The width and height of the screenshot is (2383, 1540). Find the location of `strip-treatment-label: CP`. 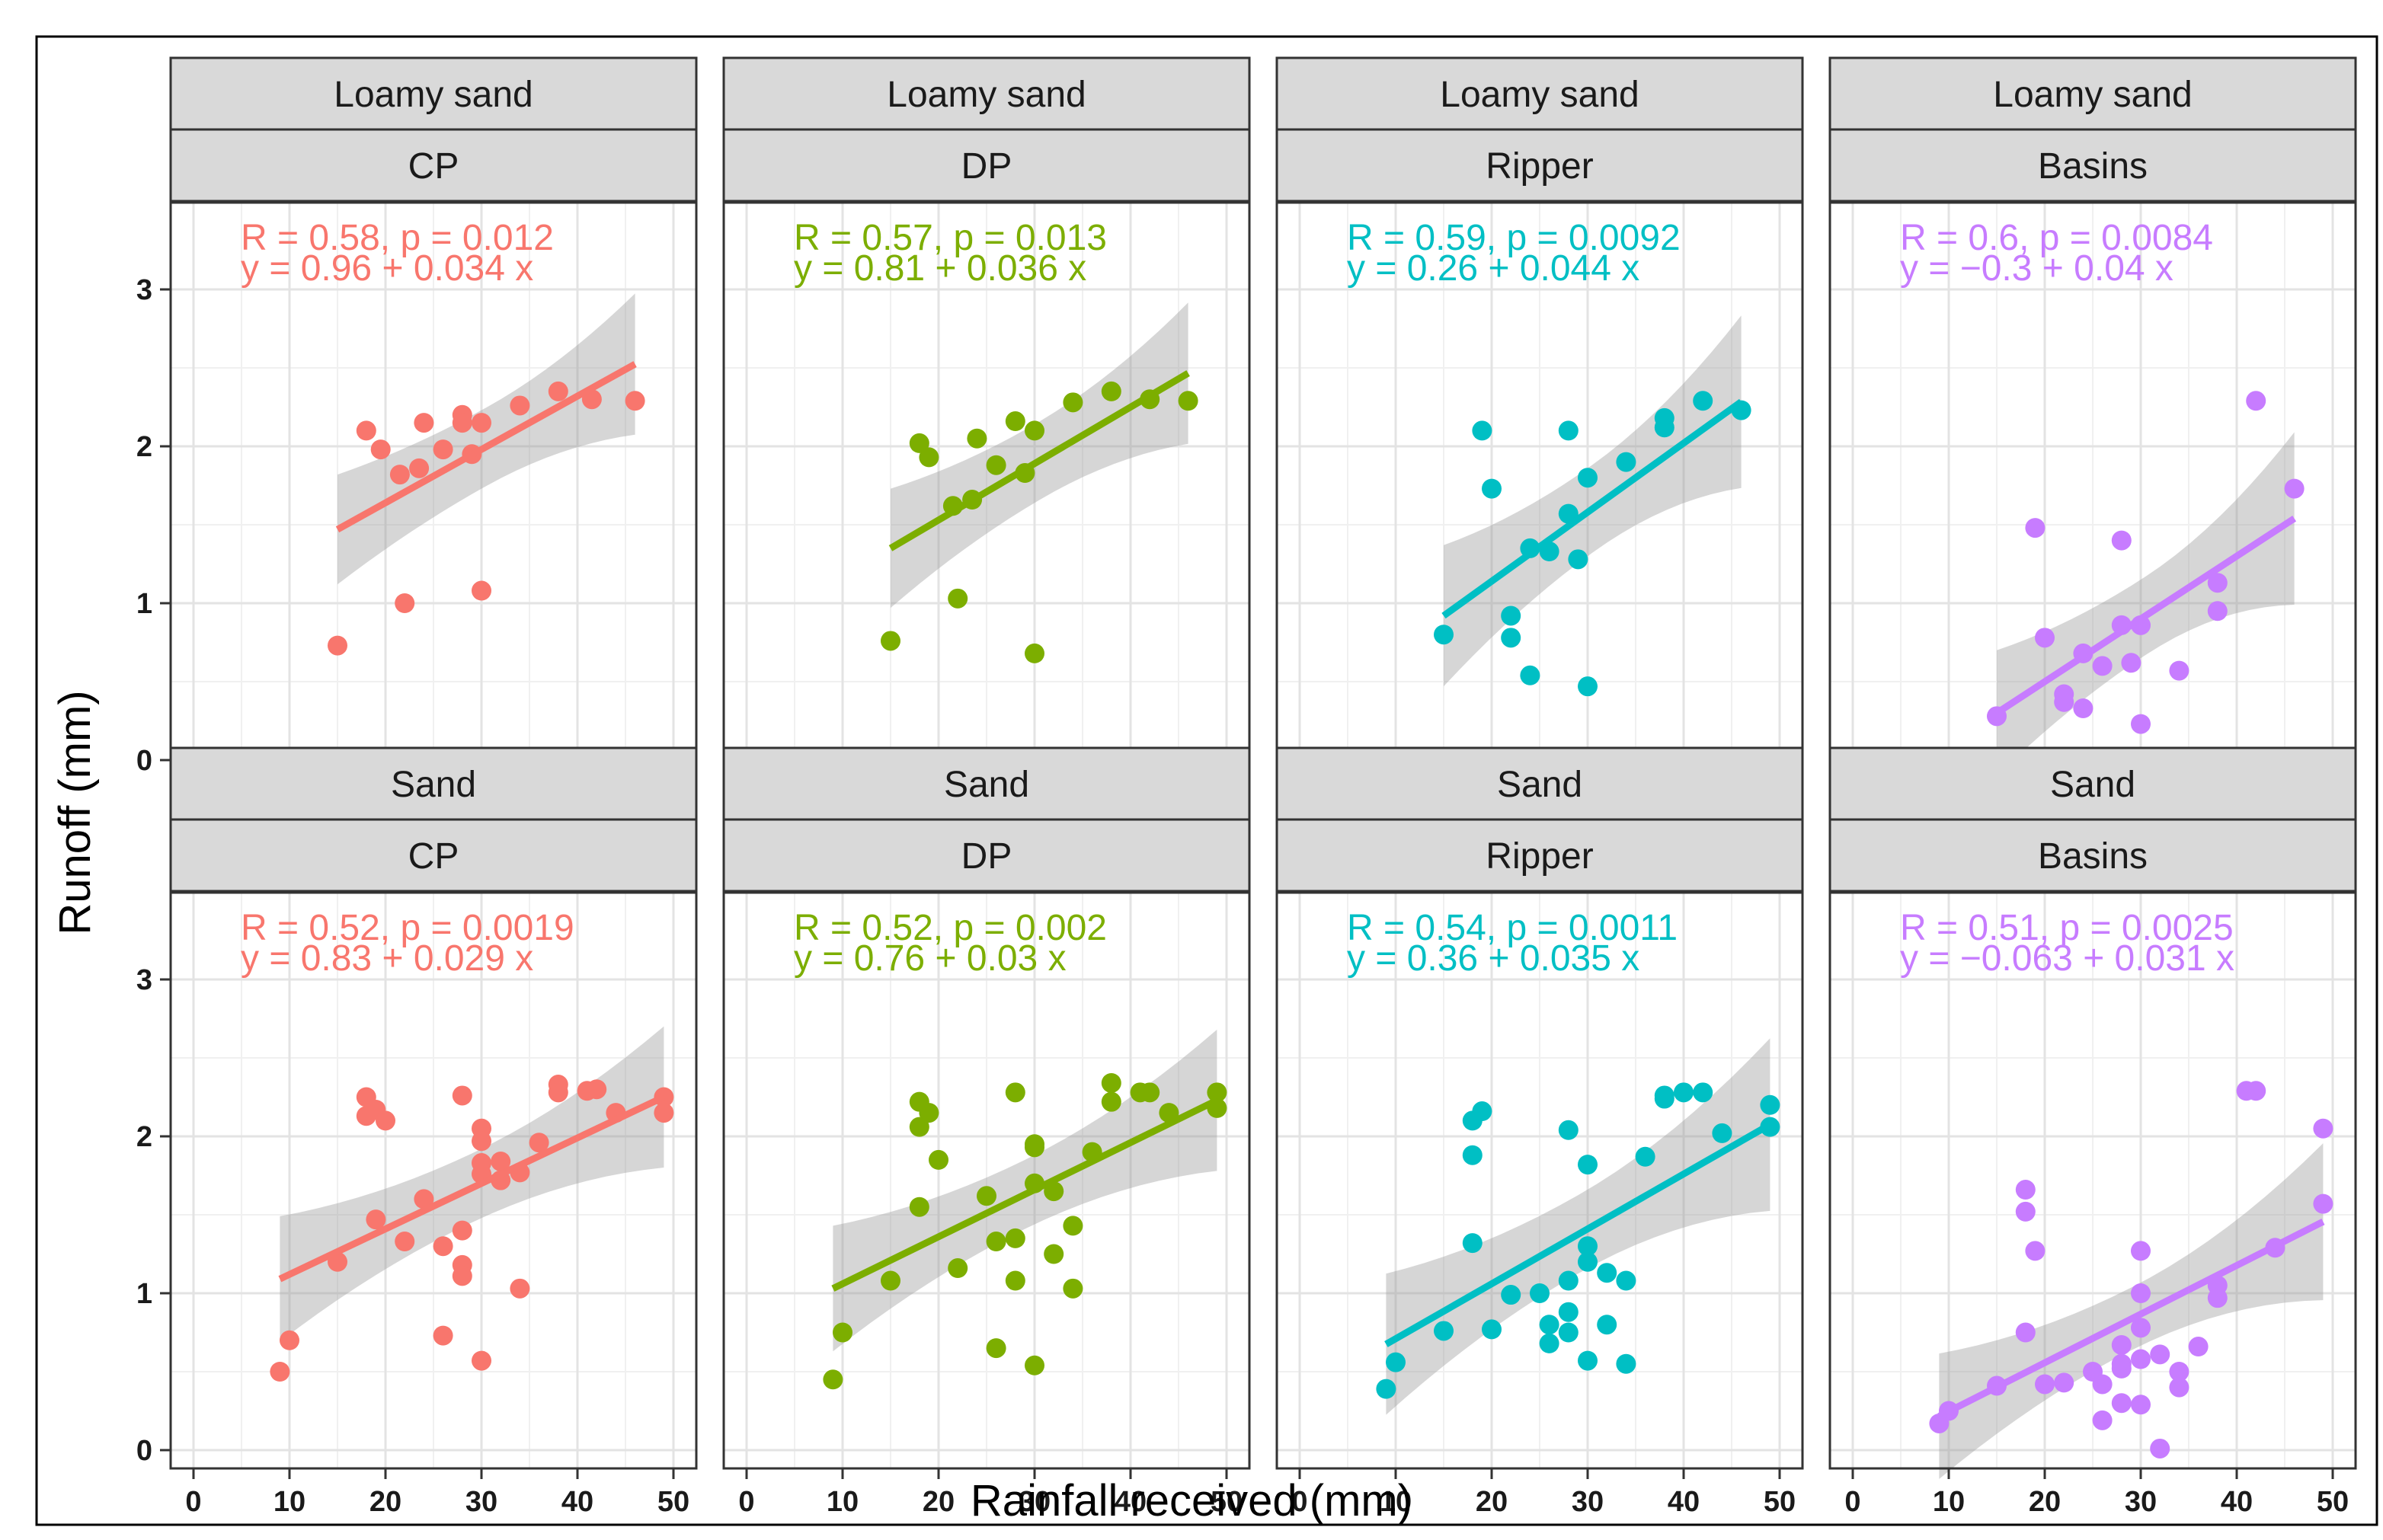

strip-treatment-label: CP is located at coordinates (433, 166).